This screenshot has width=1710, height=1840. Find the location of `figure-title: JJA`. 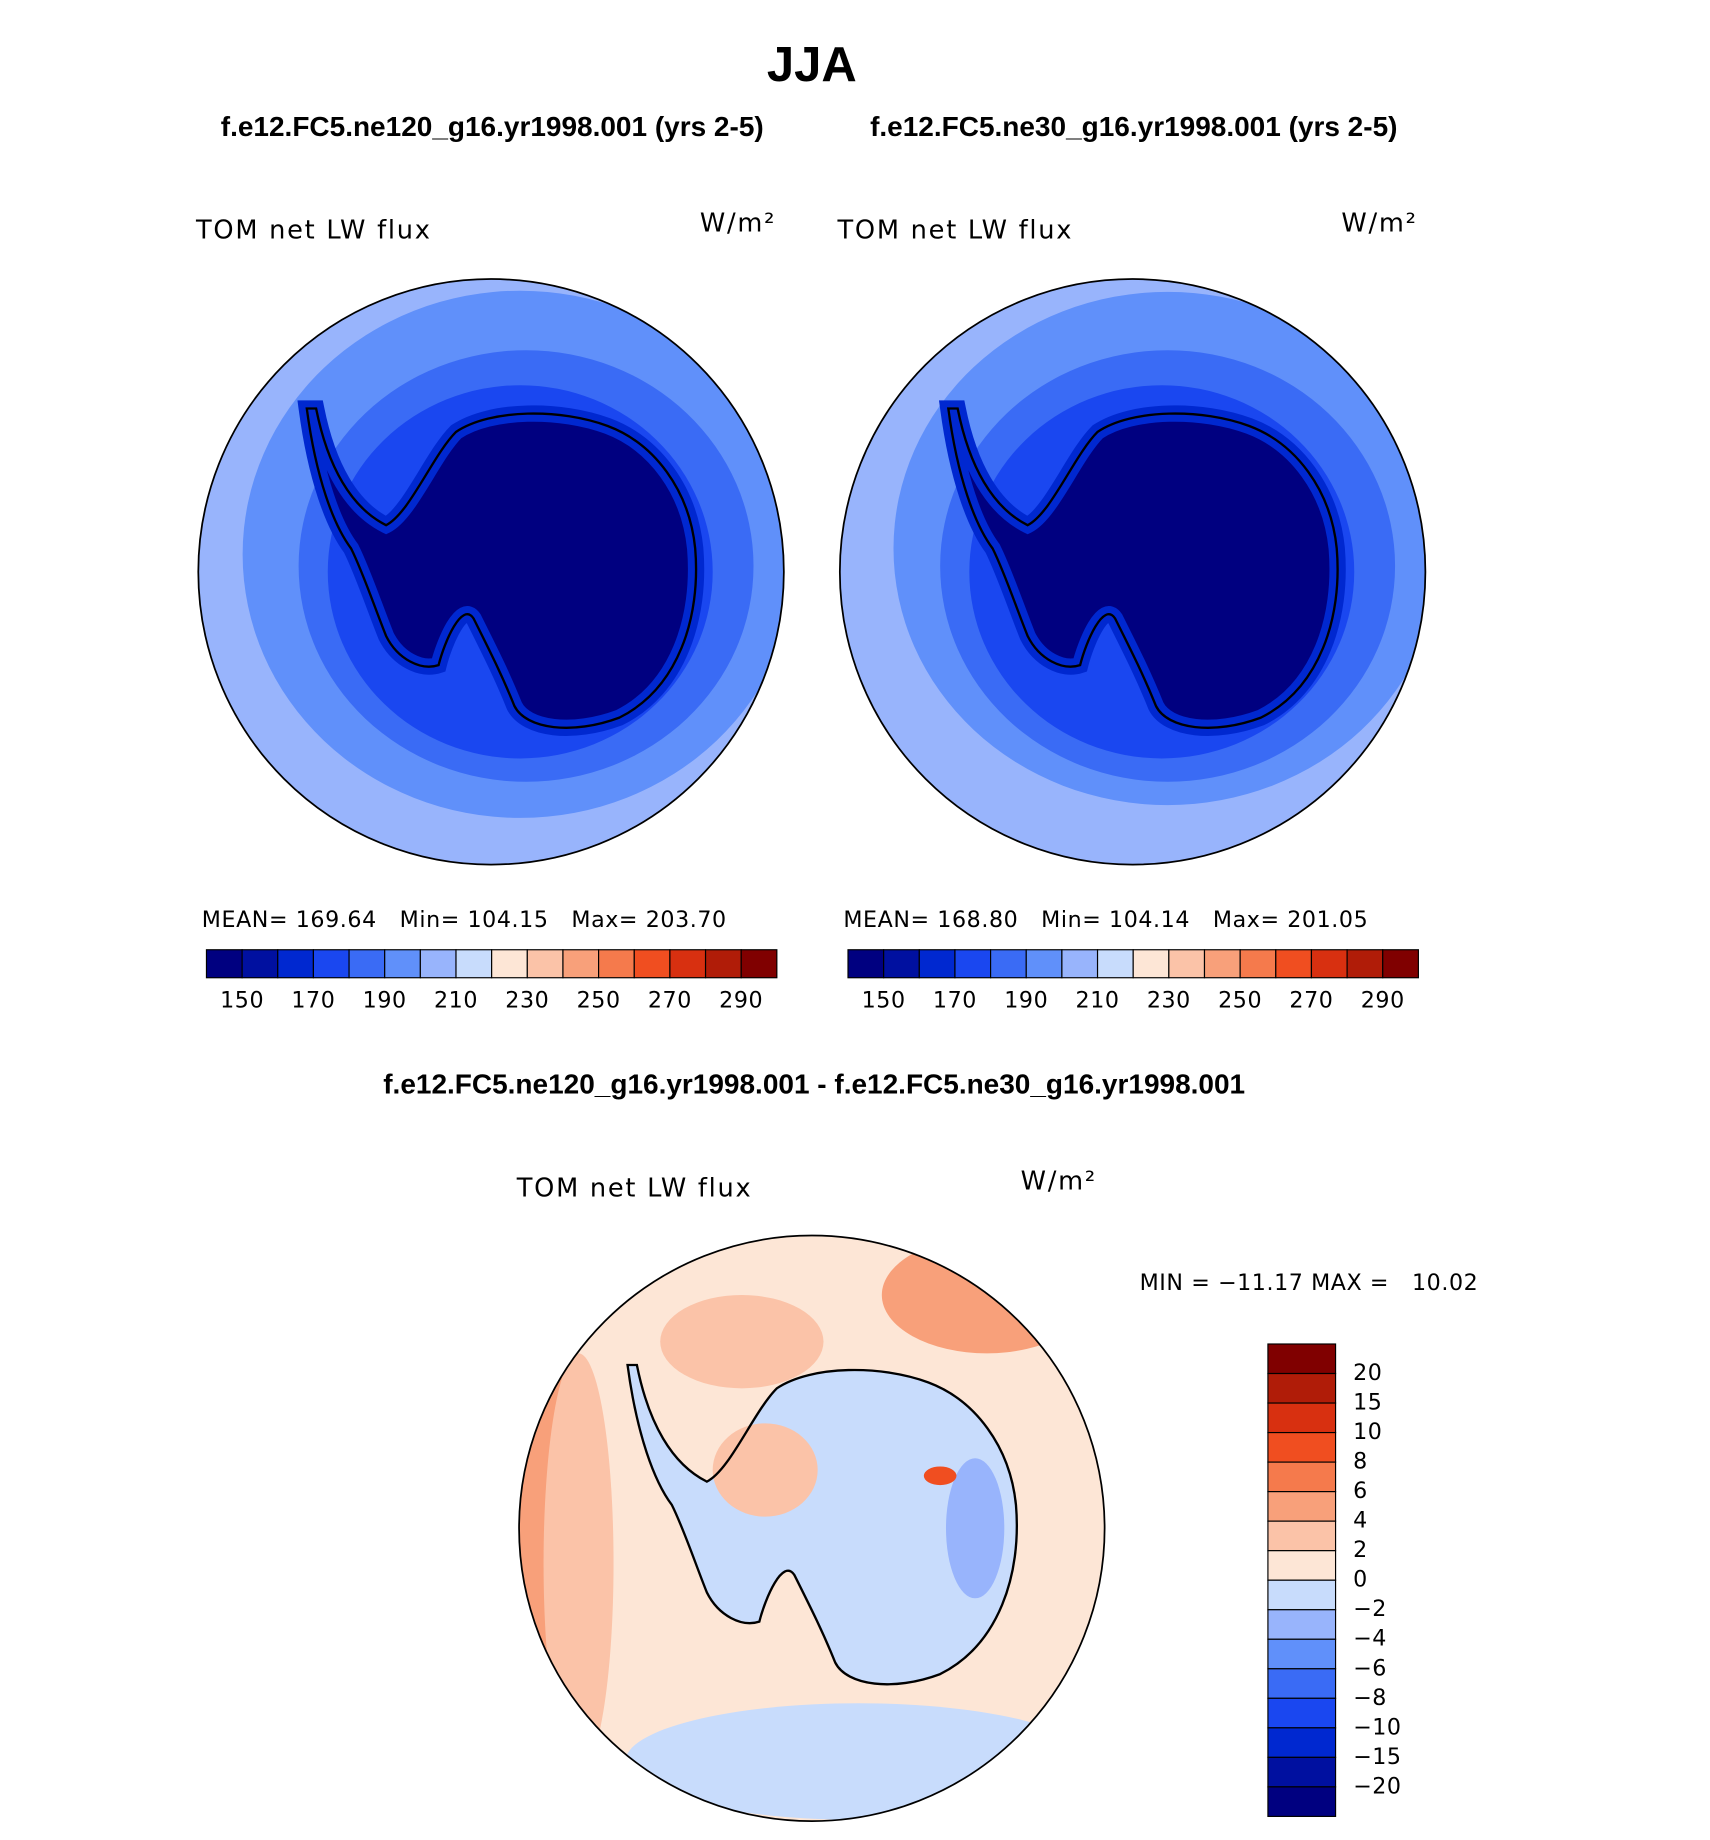

figure-title: JJA is located at coordinates (812, 65).